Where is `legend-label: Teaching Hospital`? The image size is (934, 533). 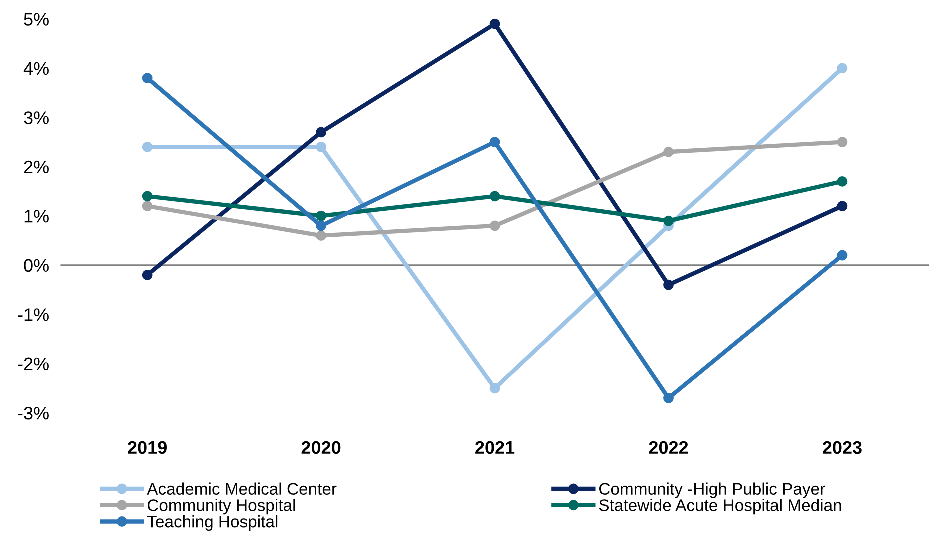 legend-label: Teaching Hospital is located at coordinates (212, 524).